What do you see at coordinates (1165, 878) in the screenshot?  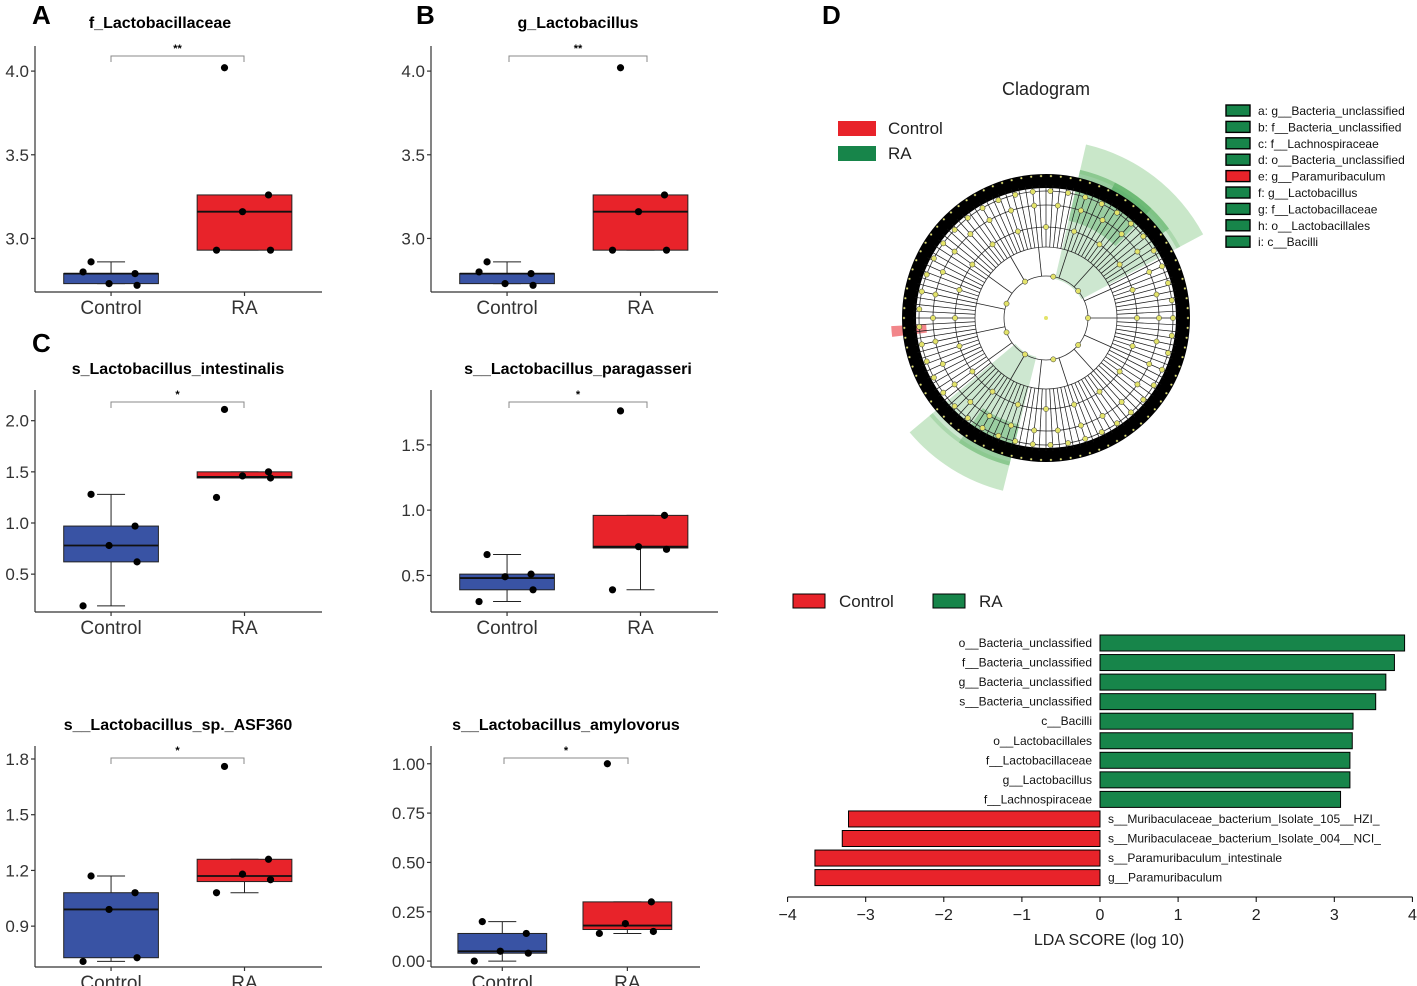 I see `lda-bar-label: g__Paramuribaculum` at bounding box center [1165, 878].